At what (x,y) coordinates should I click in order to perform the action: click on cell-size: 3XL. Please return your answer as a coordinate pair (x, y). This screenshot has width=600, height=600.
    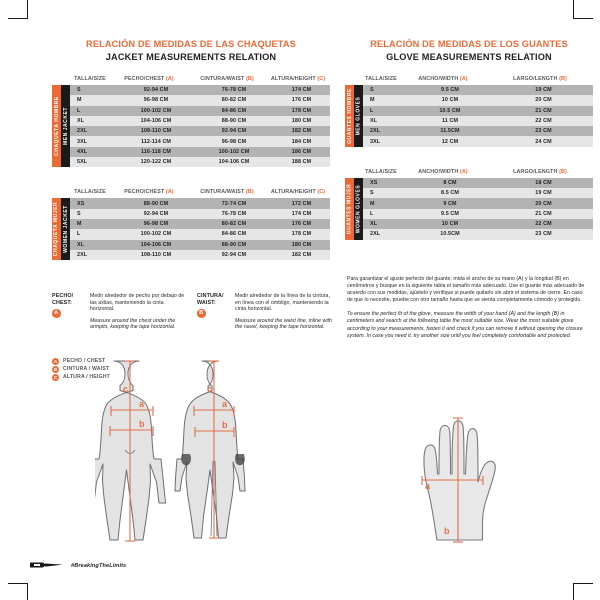
    Looking at the image, I should click on (375, 141).